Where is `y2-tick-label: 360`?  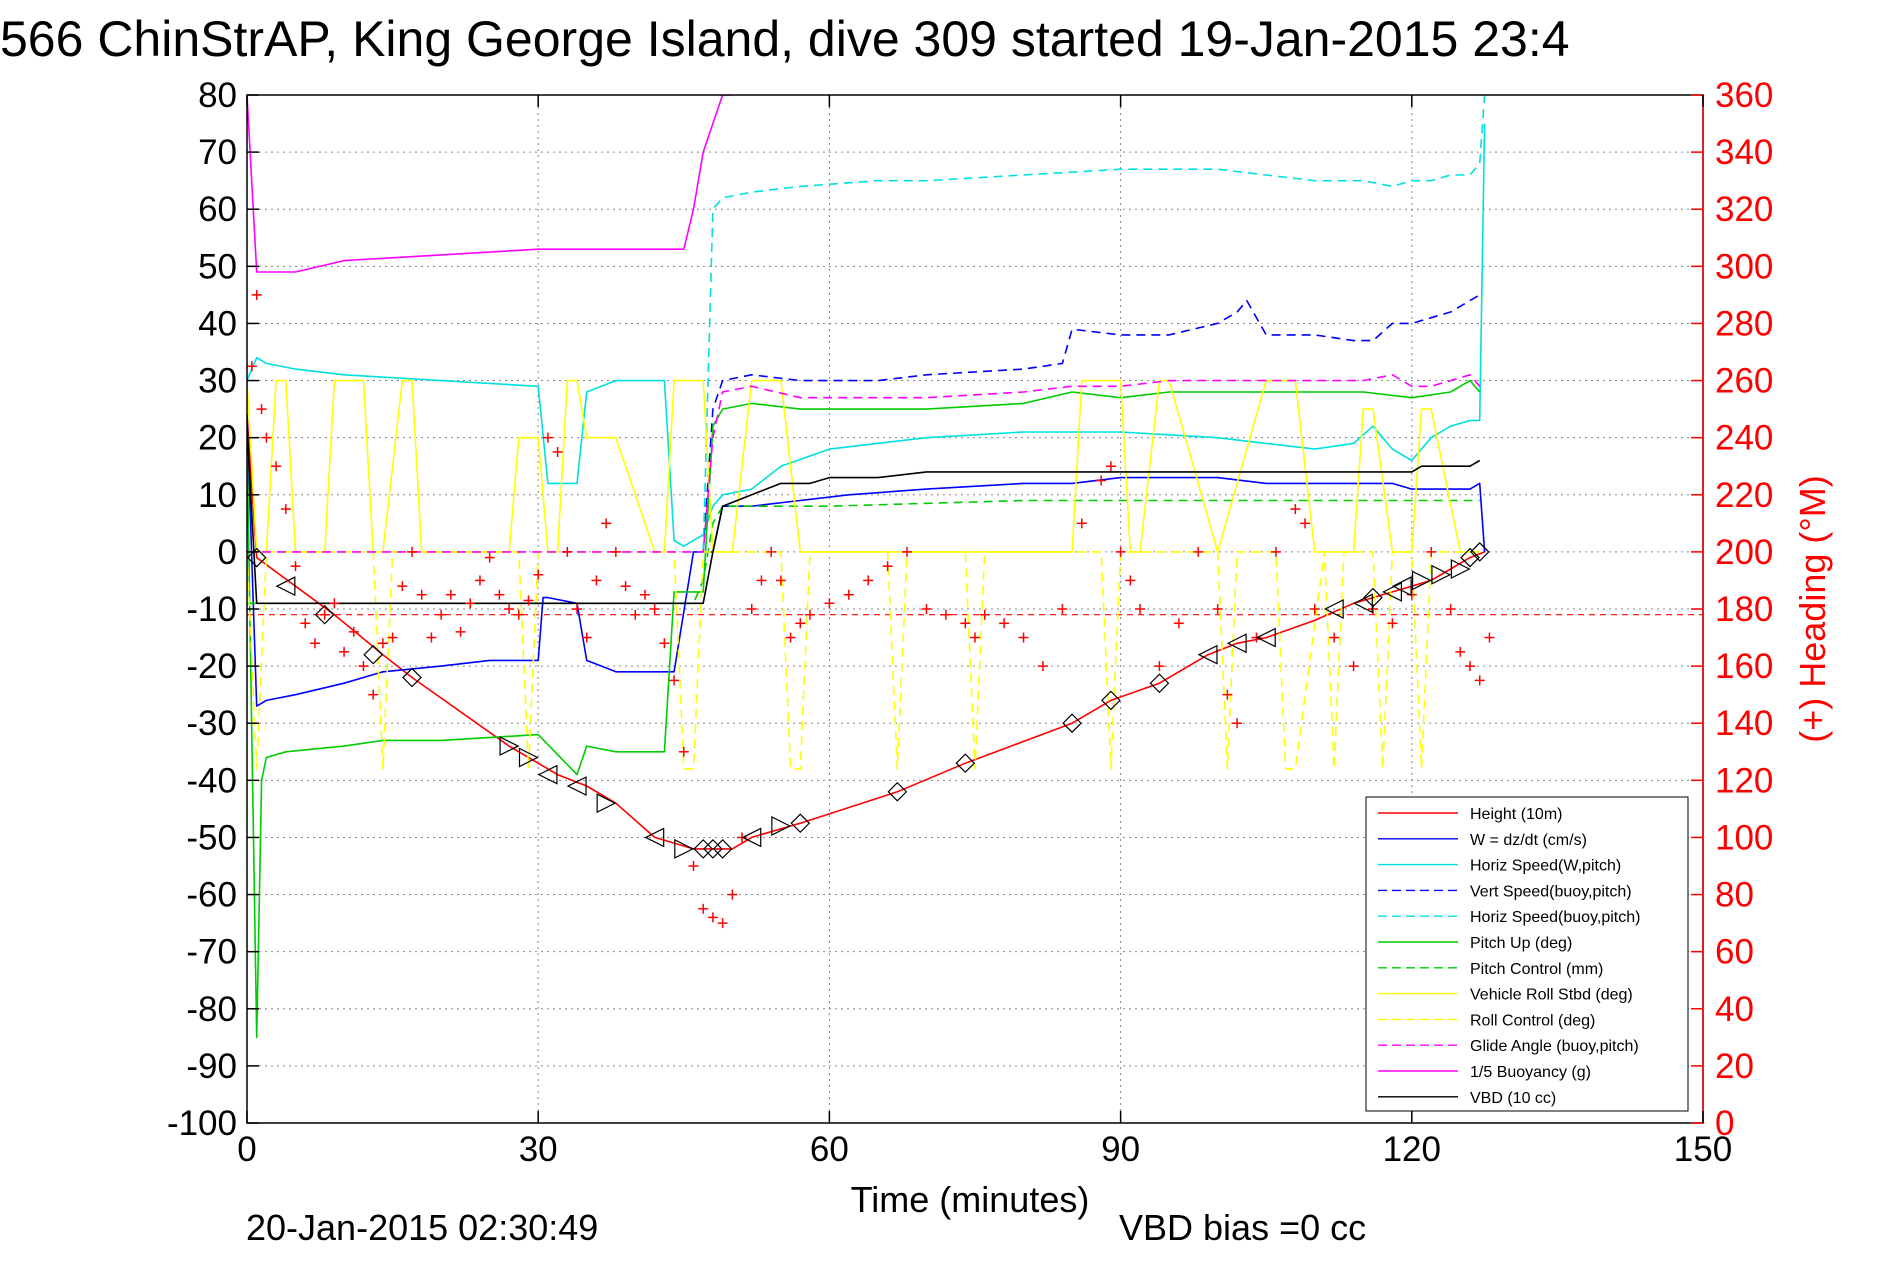 y2-tick-label: 360 is located at coordinates (1744, 95).